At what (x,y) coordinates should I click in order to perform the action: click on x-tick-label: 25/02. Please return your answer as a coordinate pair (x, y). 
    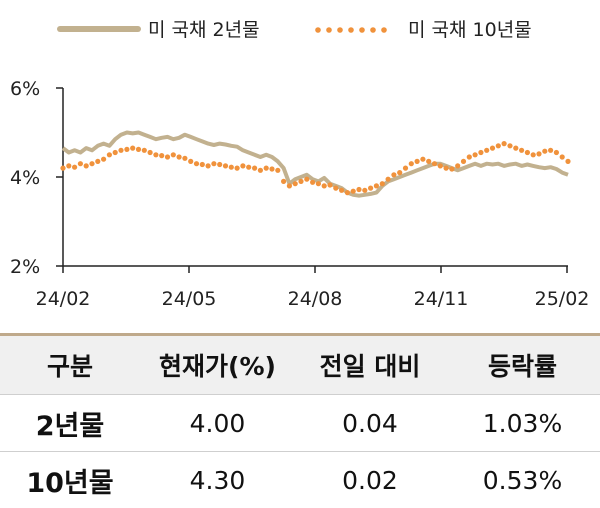
    Looking at the image, I should click on (562, 299).